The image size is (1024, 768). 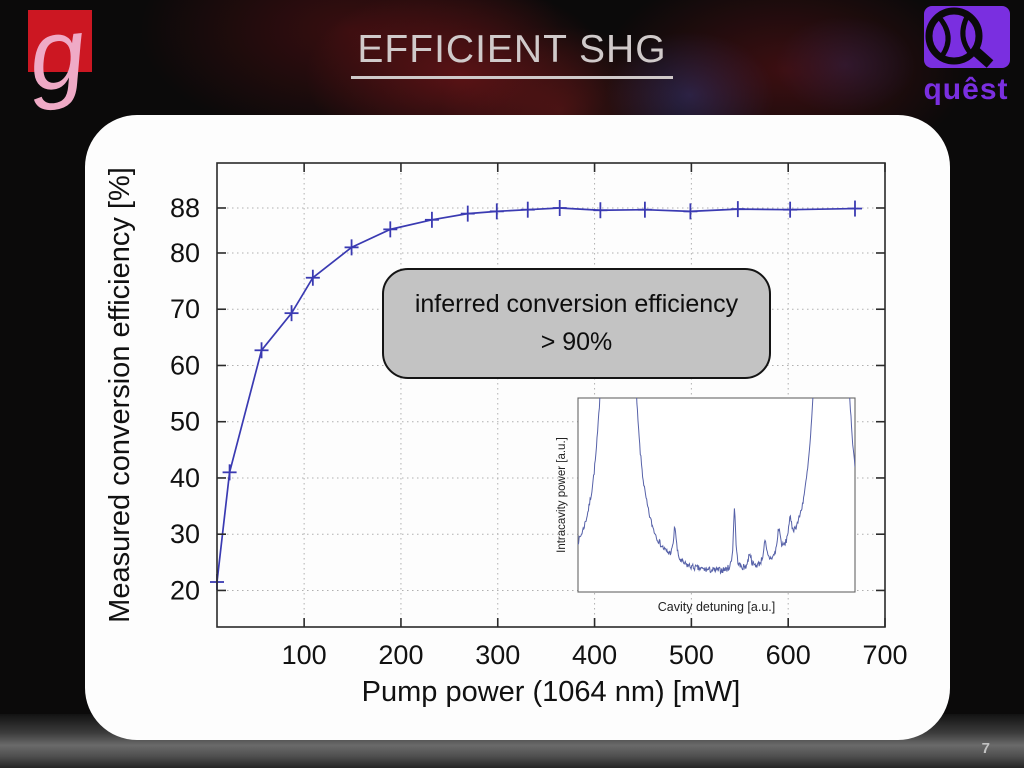 What do you see at coordinates (185, 399) in the screenshot?
I see `y-tick-labels: 20 30 40 50 60 70 80 88` at bounding box center [185, 399].